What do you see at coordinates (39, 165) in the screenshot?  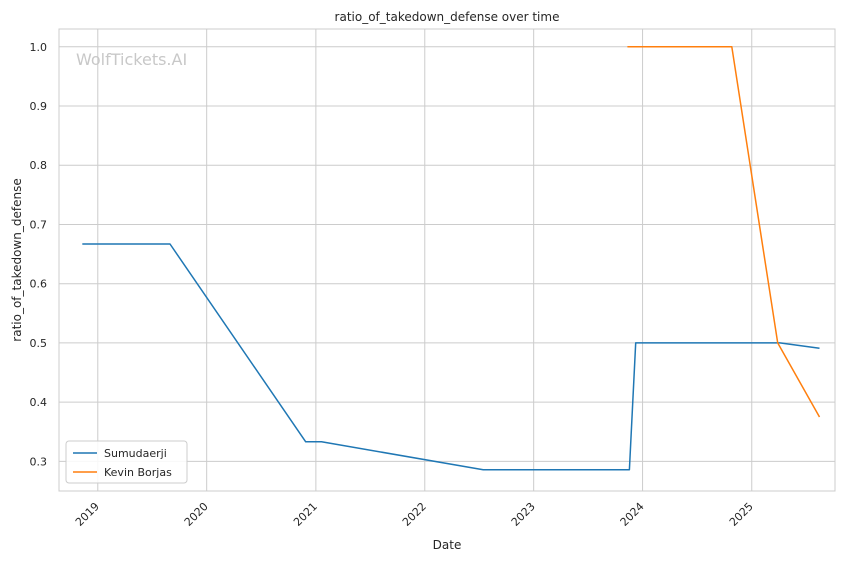 I see `y-tick-label: 0.8` at bounding box center [39, 165].